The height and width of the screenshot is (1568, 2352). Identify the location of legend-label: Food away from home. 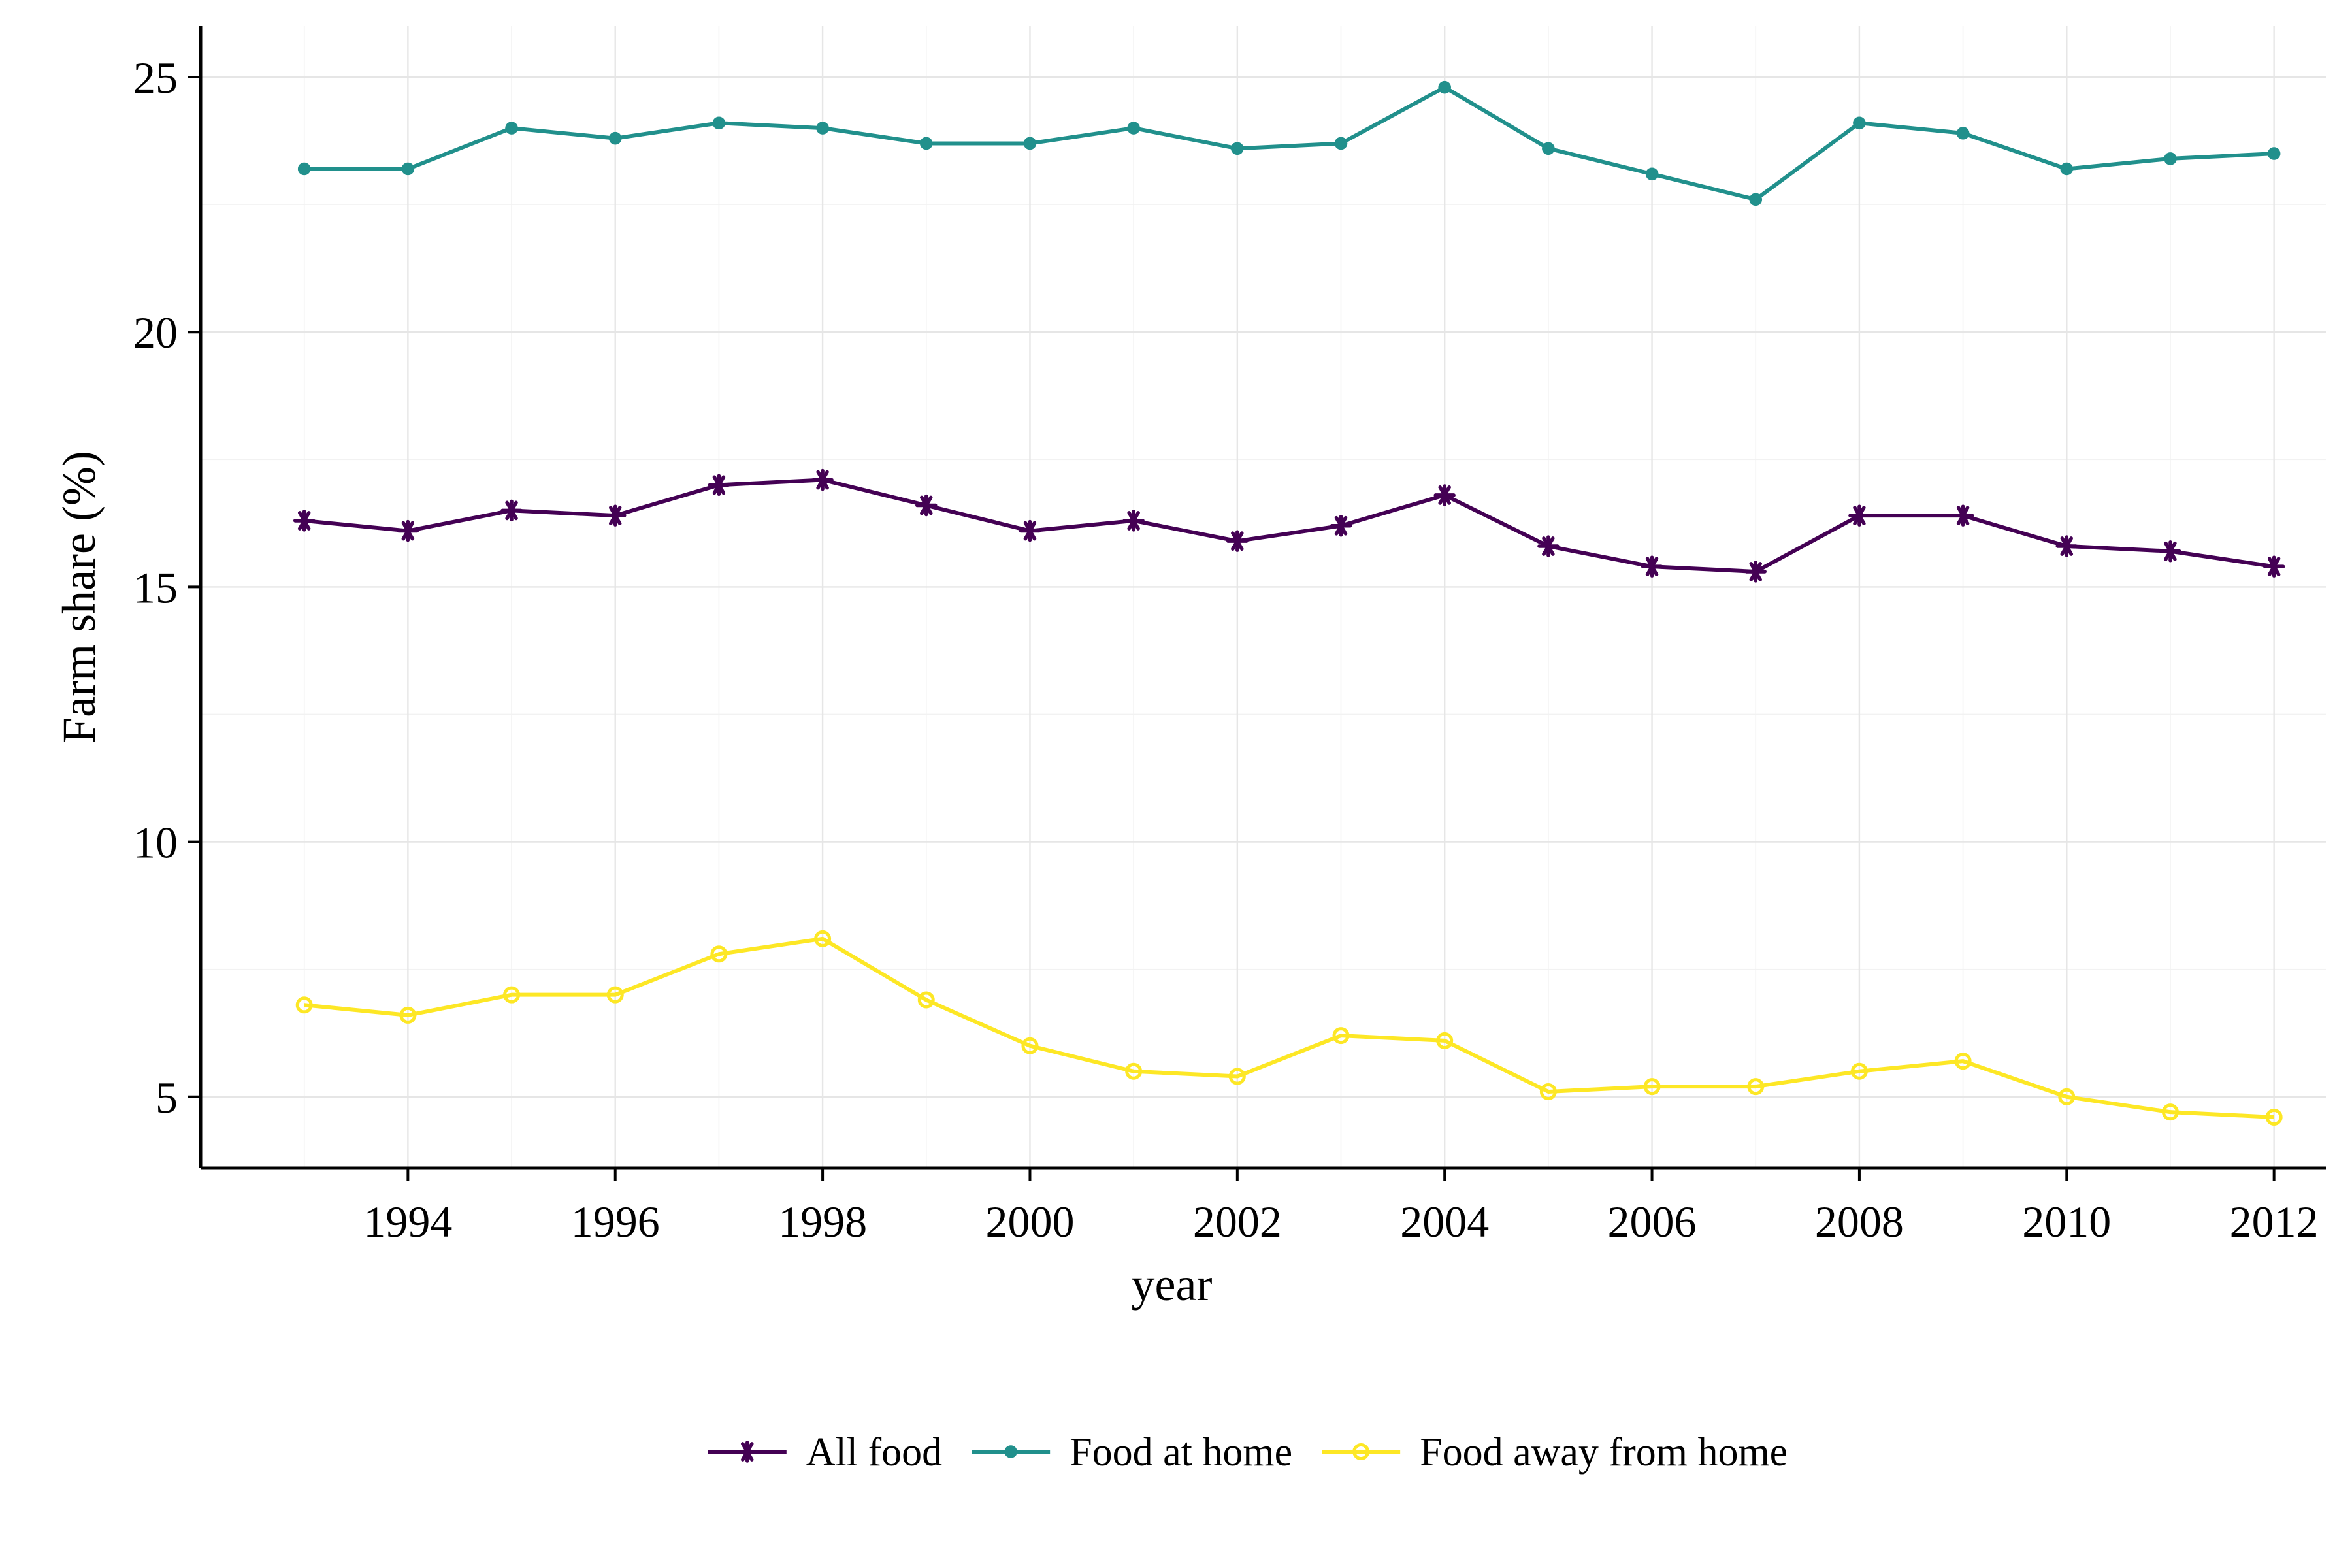
(1604, 1452).